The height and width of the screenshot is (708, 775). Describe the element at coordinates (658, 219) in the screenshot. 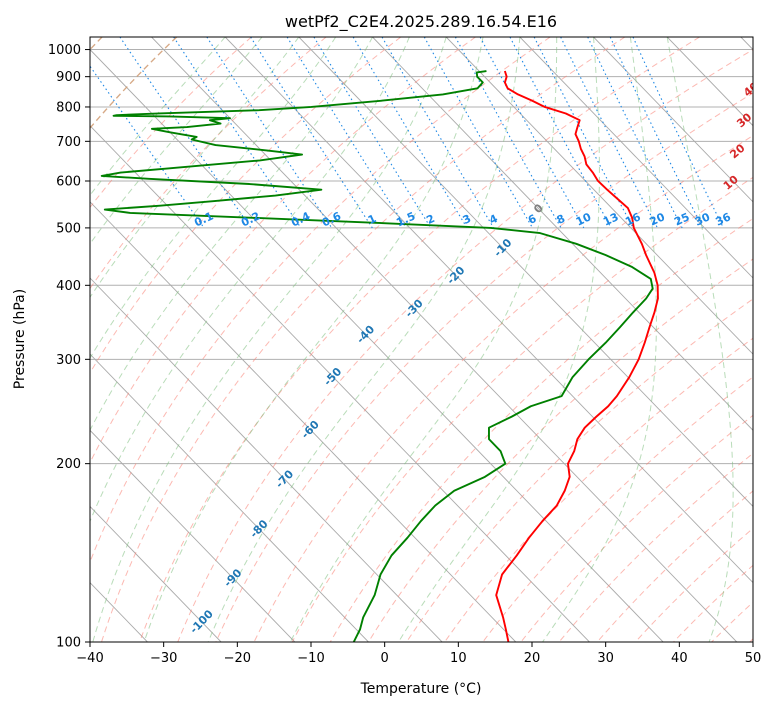

I see `mixing-ratio-label: 20` at that location.